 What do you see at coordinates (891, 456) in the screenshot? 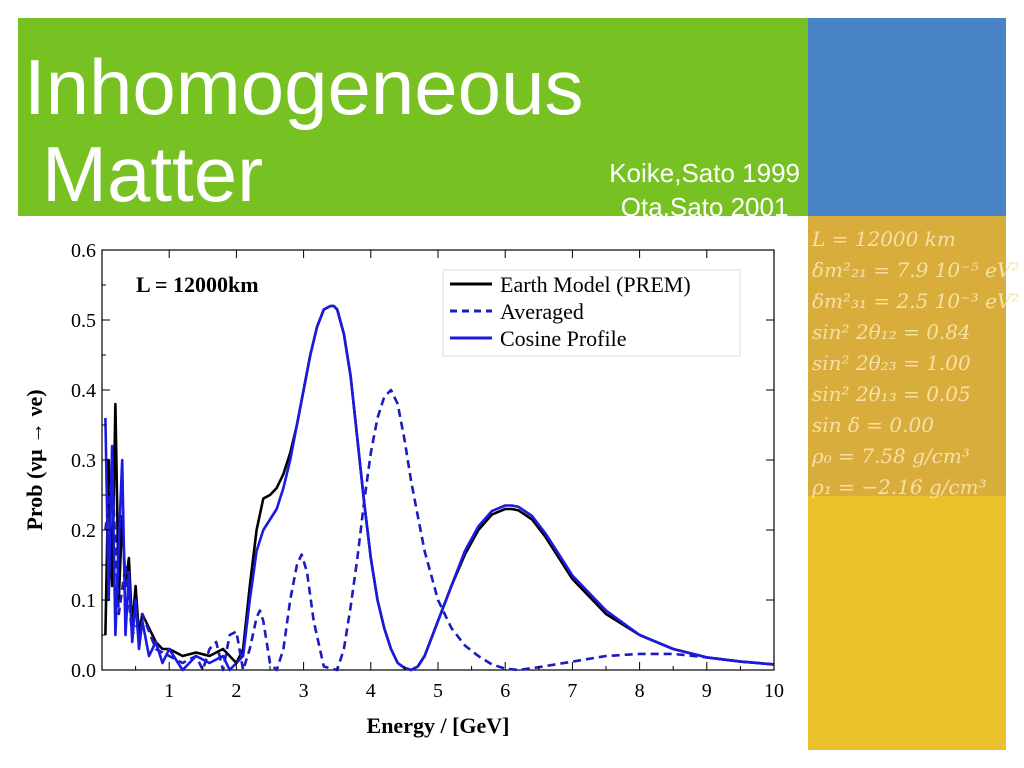
I see `param-rho0: ρ₀ = 7.58 g/cm³` at bounding box center [891, 456].